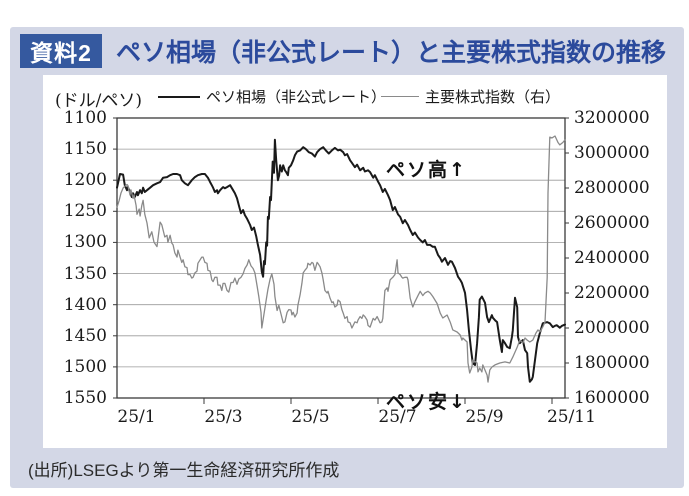 Image resolution: width=689 pixels, height=496 pixels. What do you see at coordinates (457, 402) in the screenshot?
I see `down-arrow-icon: ↓` at bounding box center [457, 402].